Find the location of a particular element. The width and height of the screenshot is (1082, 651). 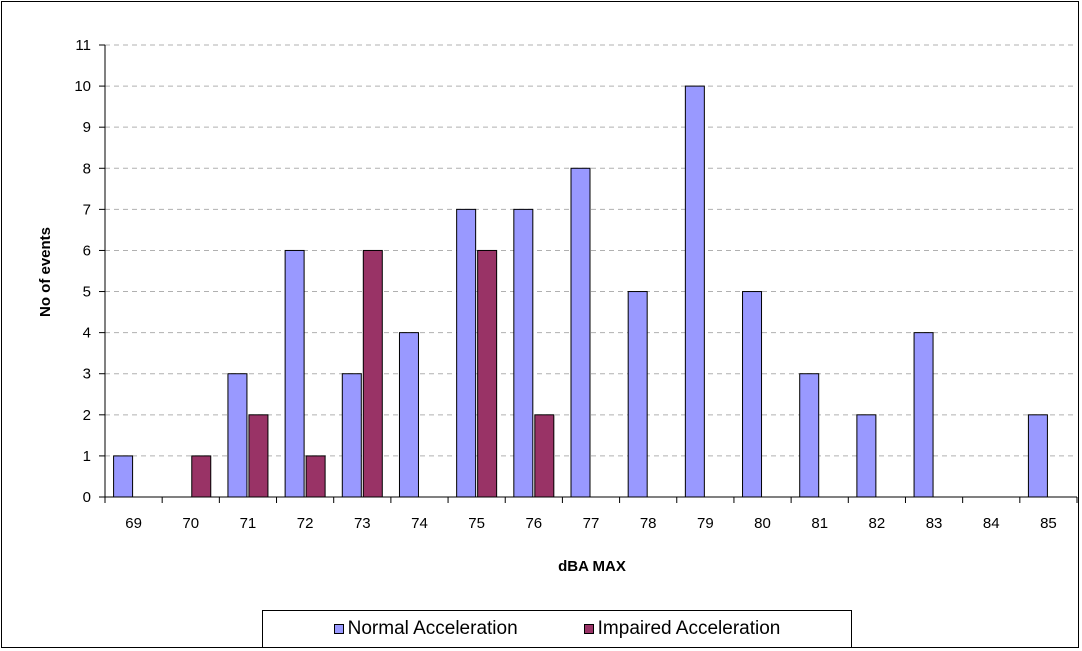

x-tick-label: 71 is located at coordinates (248, 523).